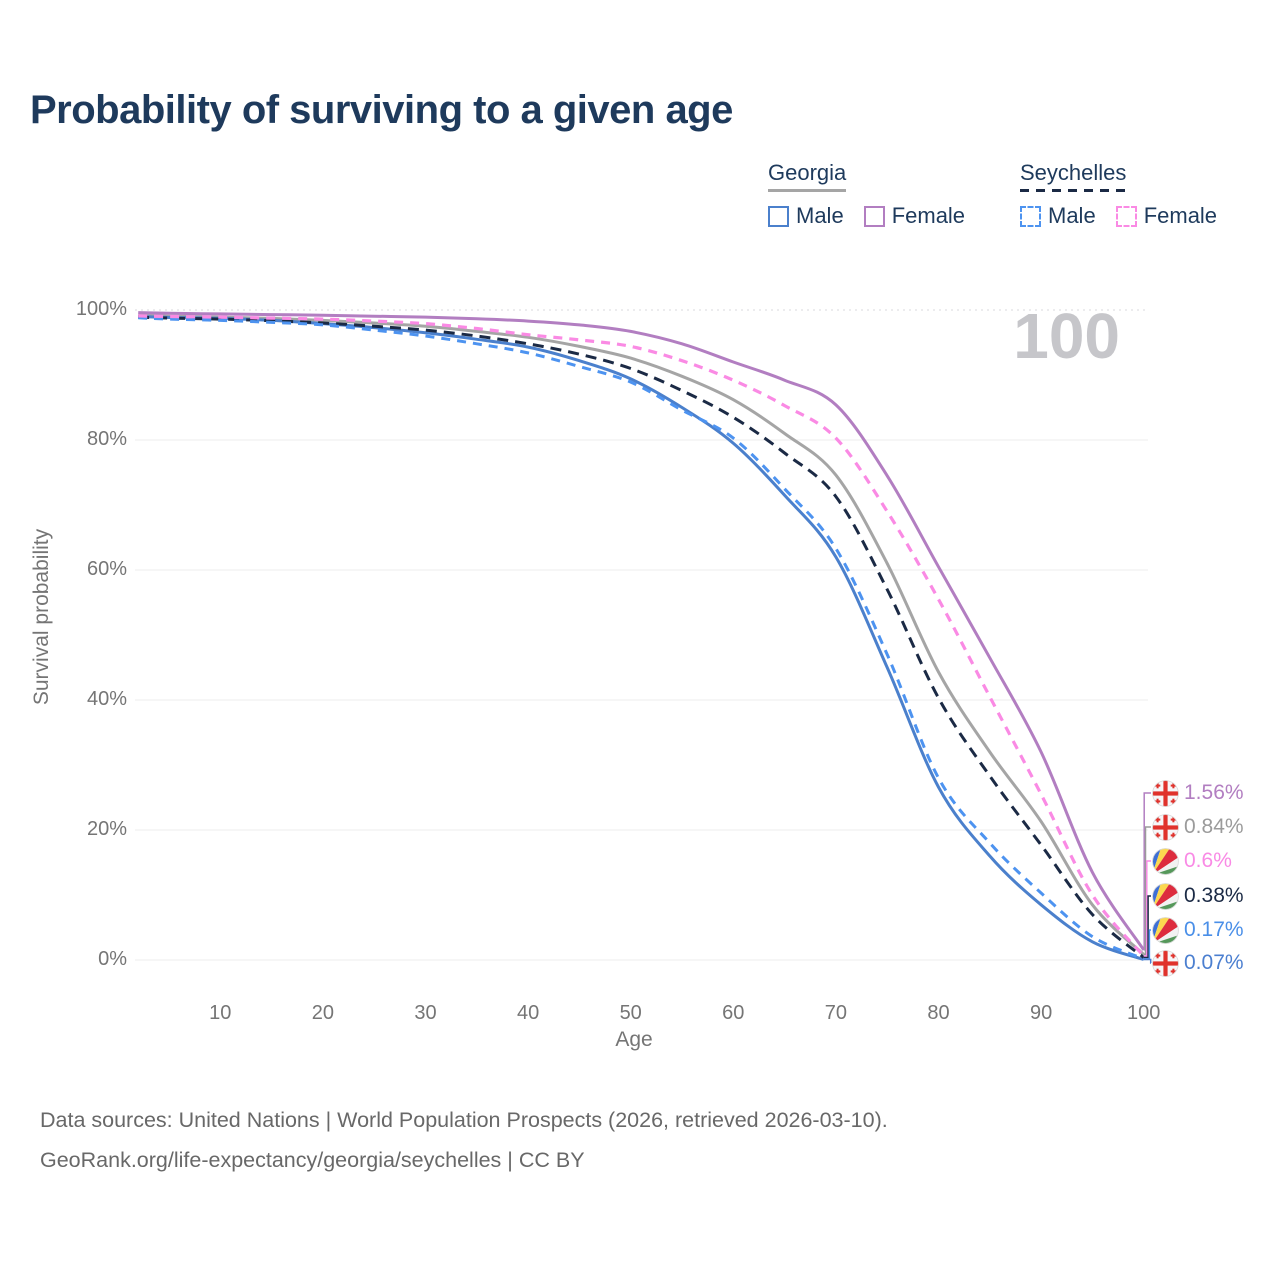  I want to click on end-value: 0.17%, so click(1214, 929).